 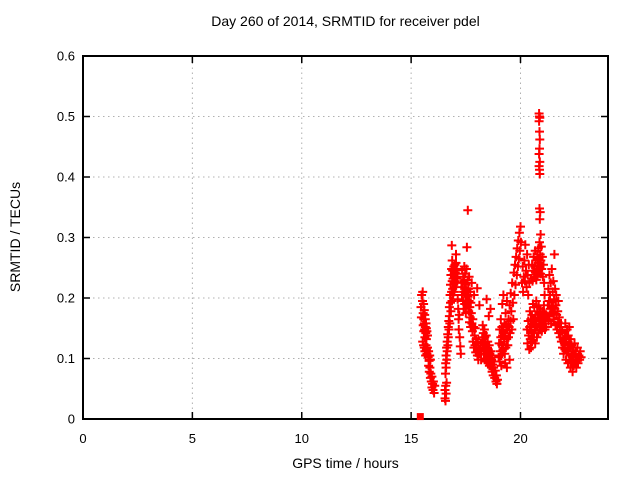 I want to click on x-tick-label: 0, so click(x=82, y=438).